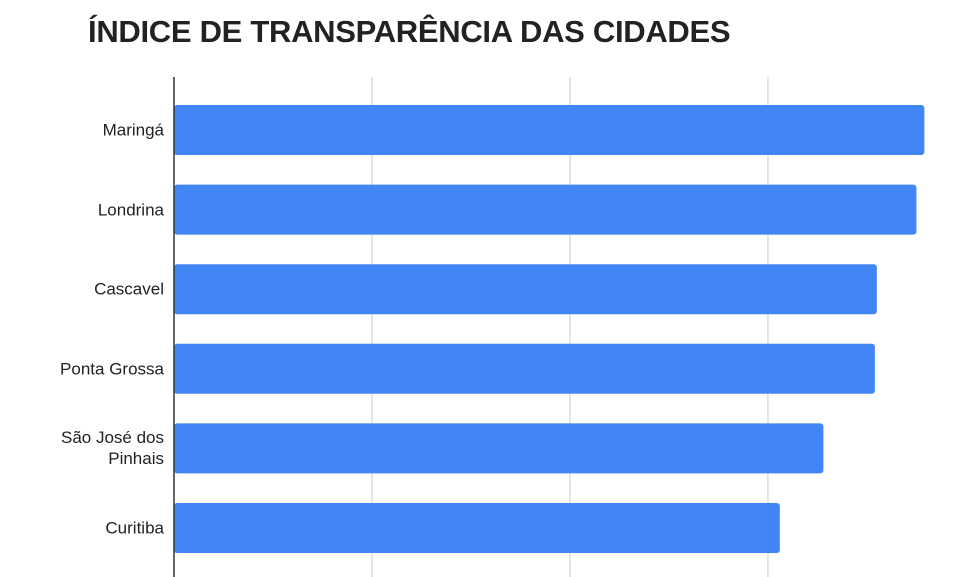 This screenshot has width=960, height=577. Describe the element at coordinates (112, 448) in the screenshot. I see `y-tick-label: São José dos Pinhais` at that location.